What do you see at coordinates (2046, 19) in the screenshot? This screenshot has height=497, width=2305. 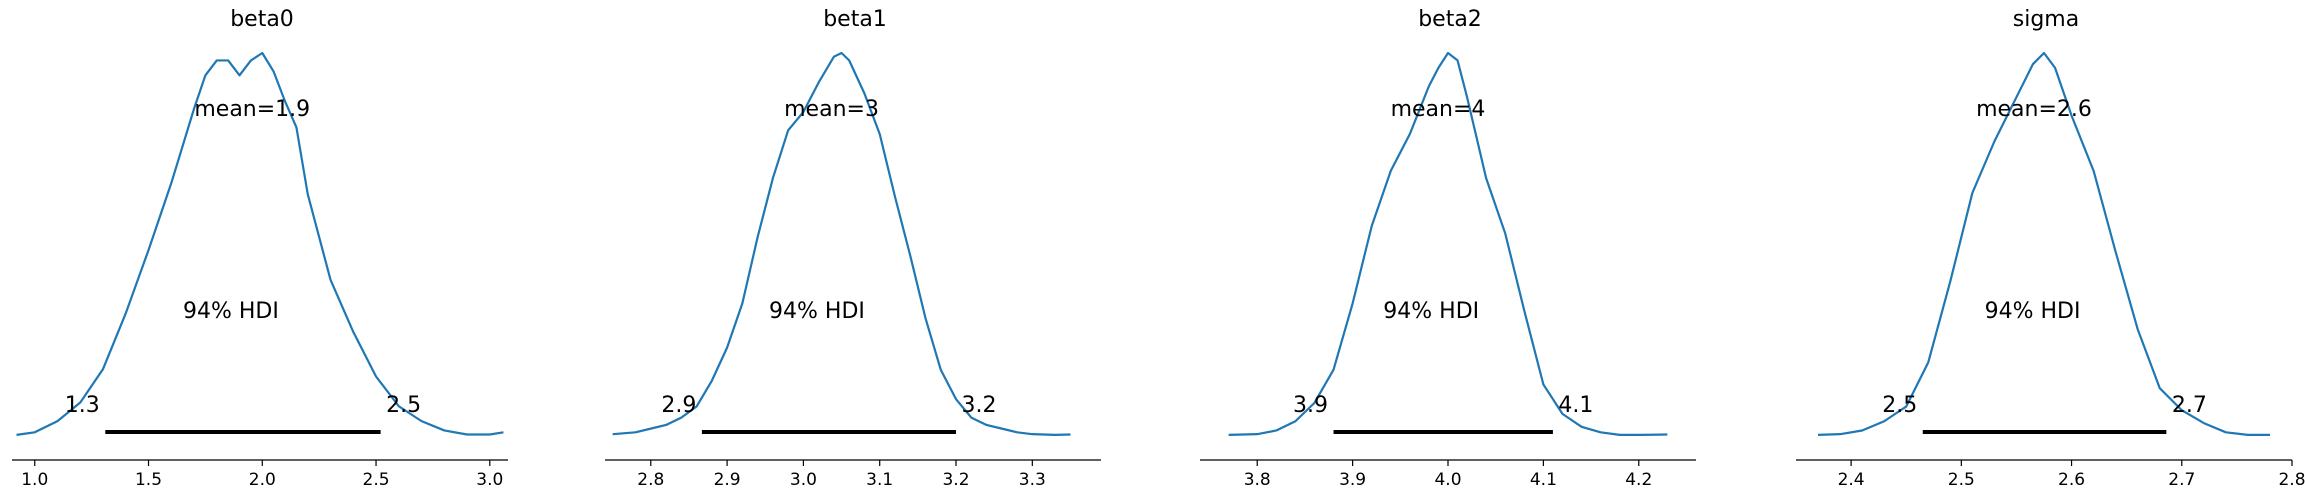 I see `panel-title: sigma` at bounding box center [2046, 19].